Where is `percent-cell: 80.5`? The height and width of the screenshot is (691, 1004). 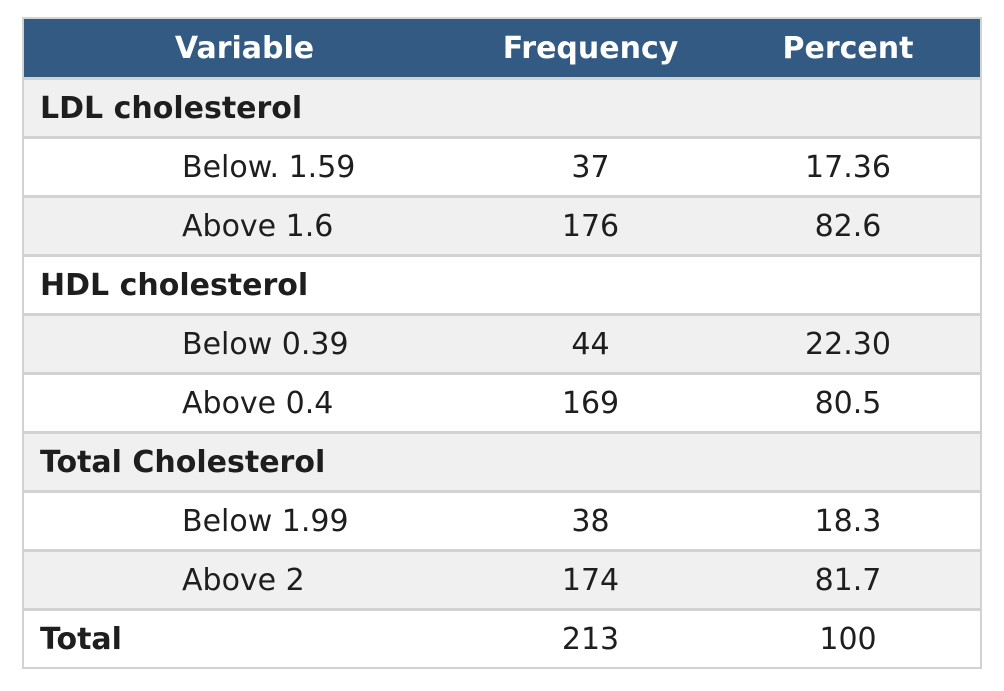
percent-cell: 80.5 is located at coordinates (848, 404).